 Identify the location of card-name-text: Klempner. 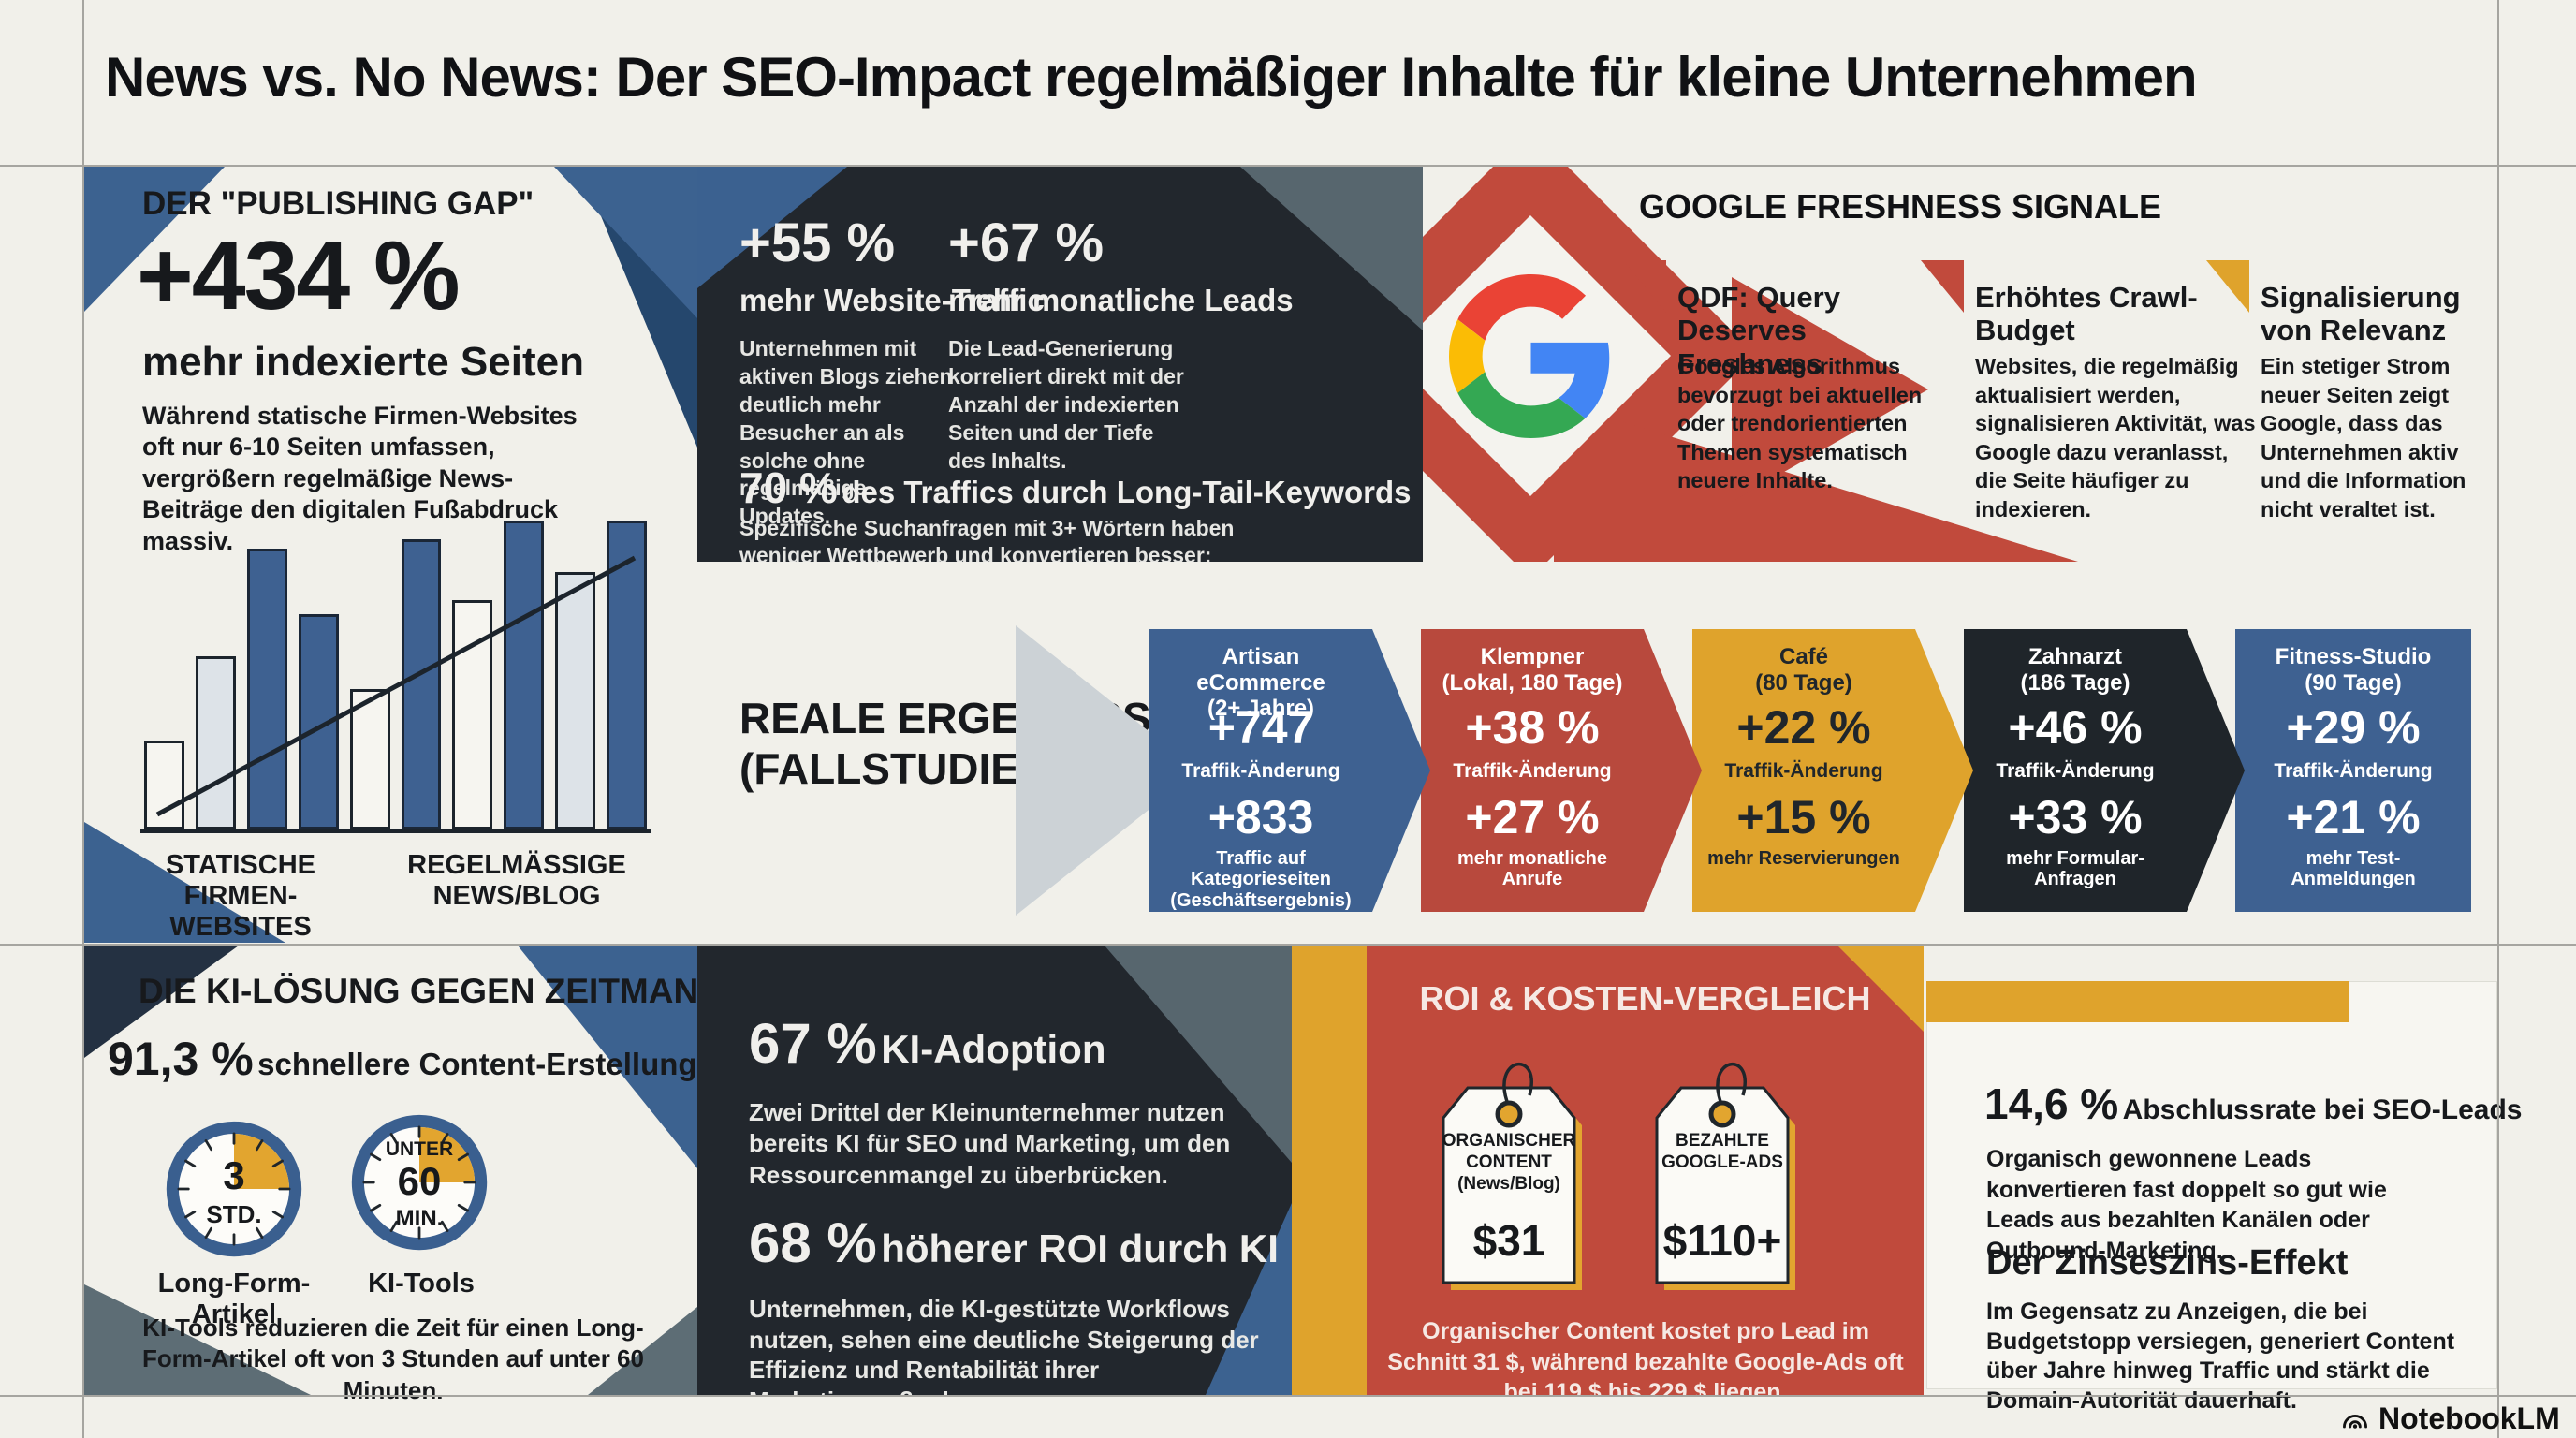
(1532, 656).